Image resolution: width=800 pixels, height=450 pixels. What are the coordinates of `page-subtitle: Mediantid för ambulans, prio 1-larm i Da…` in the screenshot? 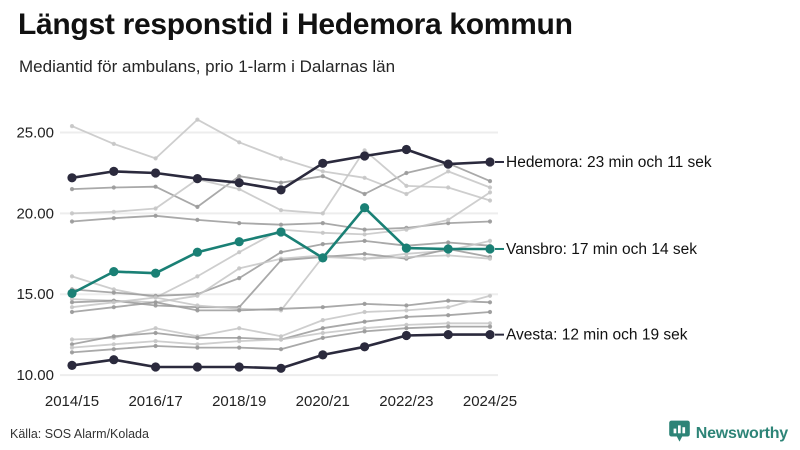 It's located at (207, 66).